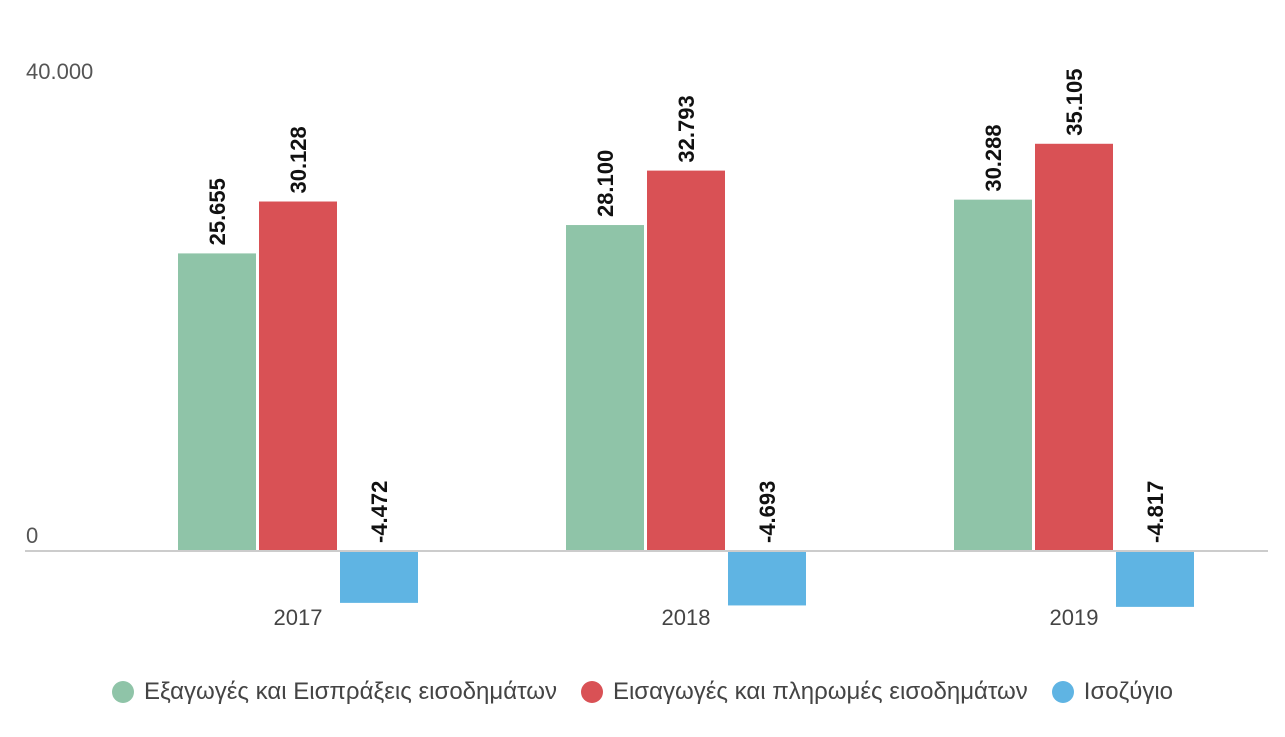 The image size is (1285, 737). Describe the element at coordinates (298, 159) in the screenshot. I see `data-label: 30.128` at that location.